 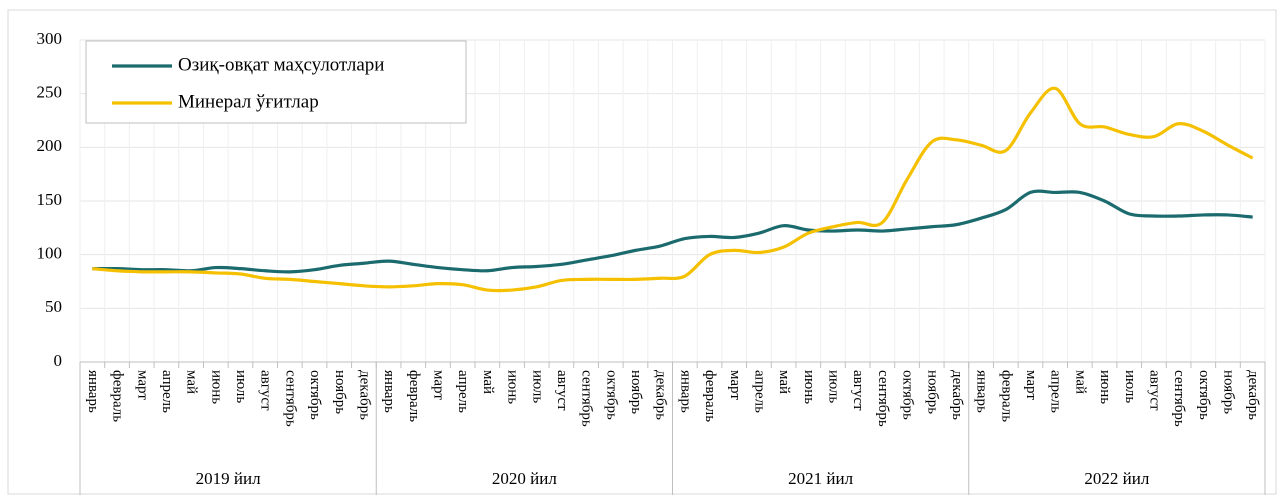 I want to click on group-label: 2020 йил, so click(x=524, y=478).